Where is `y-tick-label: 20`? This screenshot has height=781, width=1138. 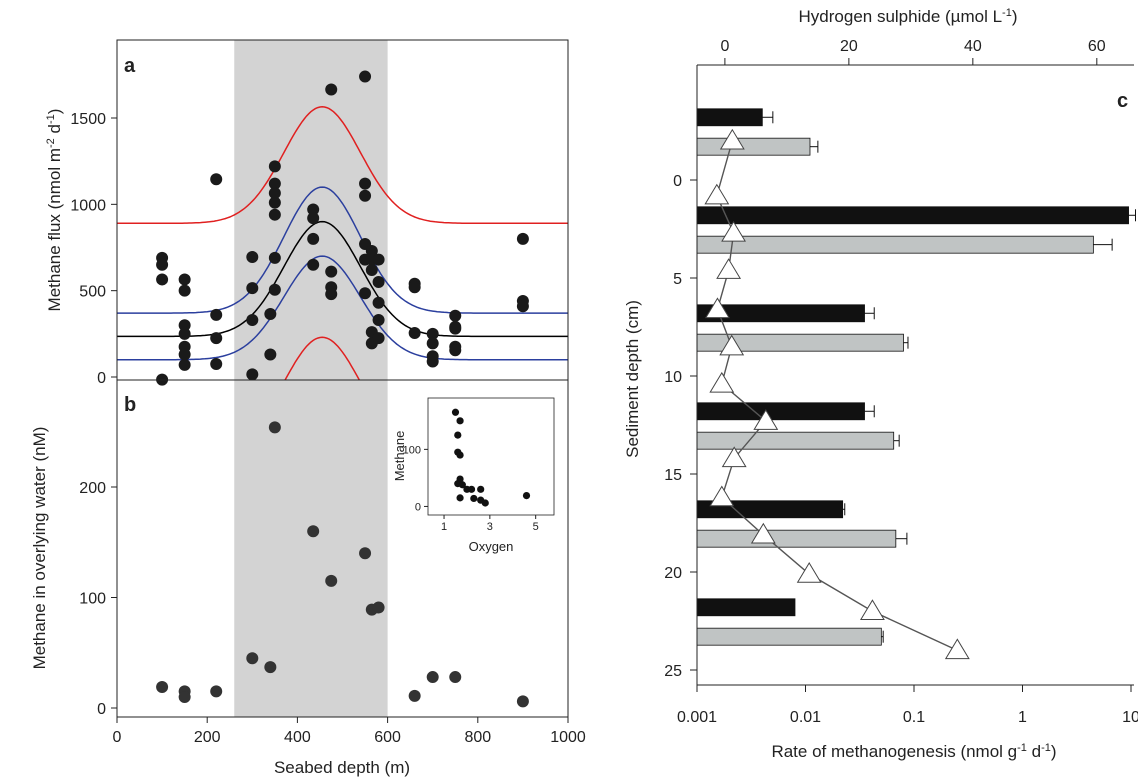 y-tick-label: 20 is located at coordinates (673, 573).